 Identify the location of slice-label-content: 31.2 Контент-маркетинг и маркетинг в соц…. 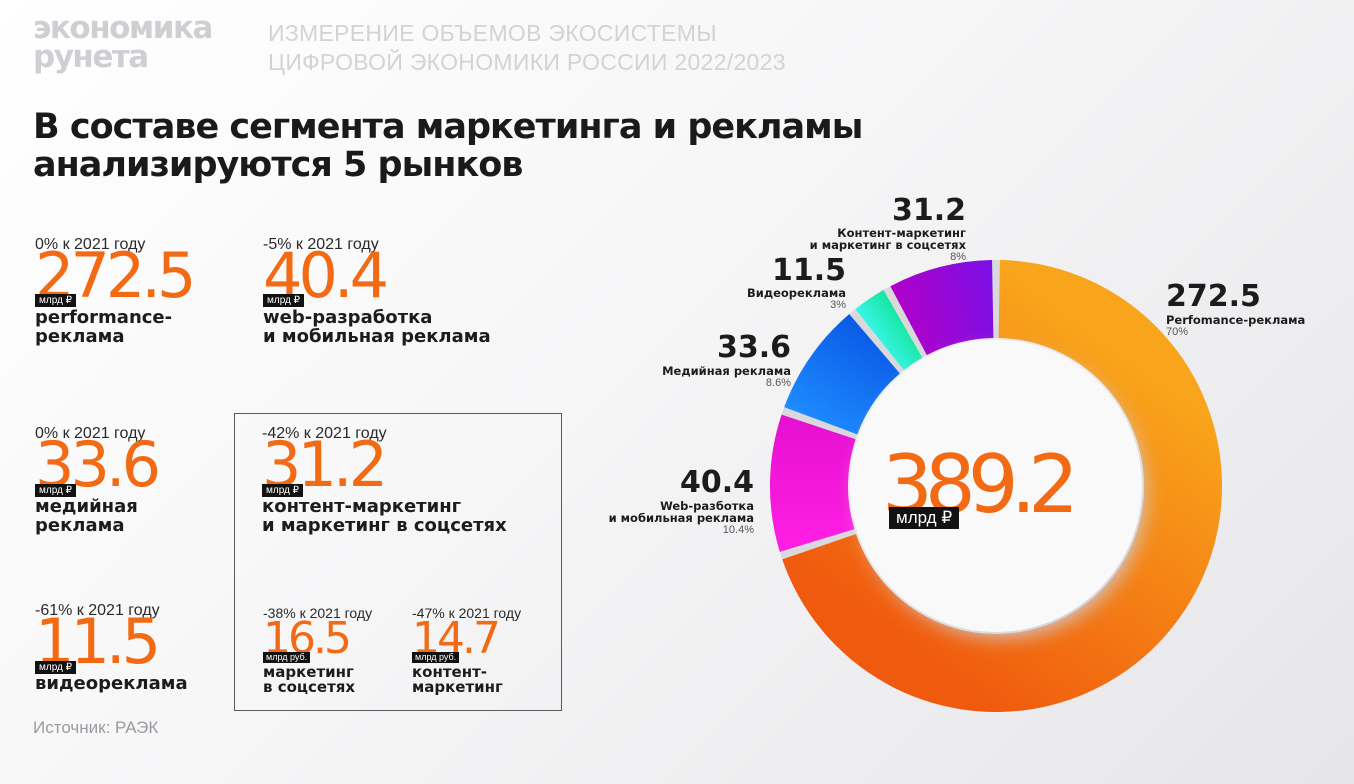
(888, 230).